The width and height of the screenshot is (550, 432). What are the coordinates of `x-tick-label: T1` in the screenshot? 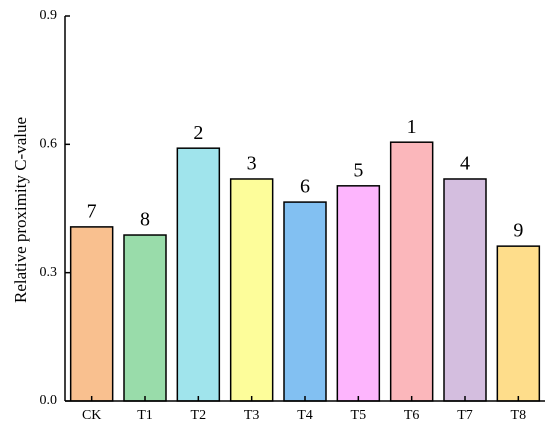 It's located at (145, 415).